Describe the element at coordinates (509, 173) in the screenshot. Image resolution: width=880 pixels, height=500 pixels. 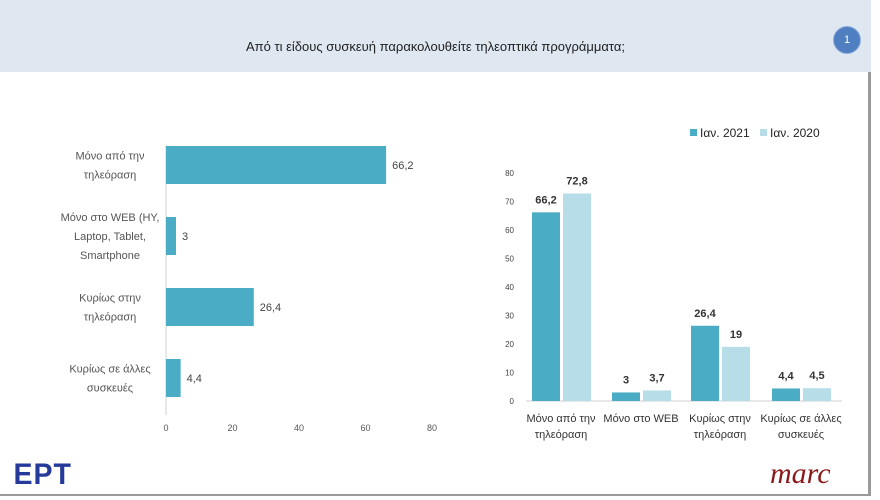
I see `y-tick-label: 80` at that location.